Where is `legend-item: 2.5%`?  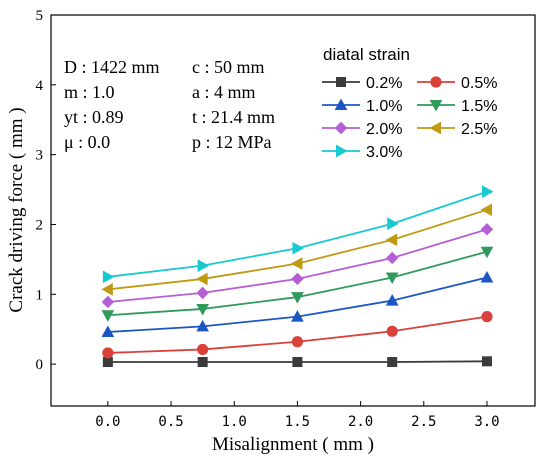 legend-item: 2.5% is located at coordinates (457, 129).